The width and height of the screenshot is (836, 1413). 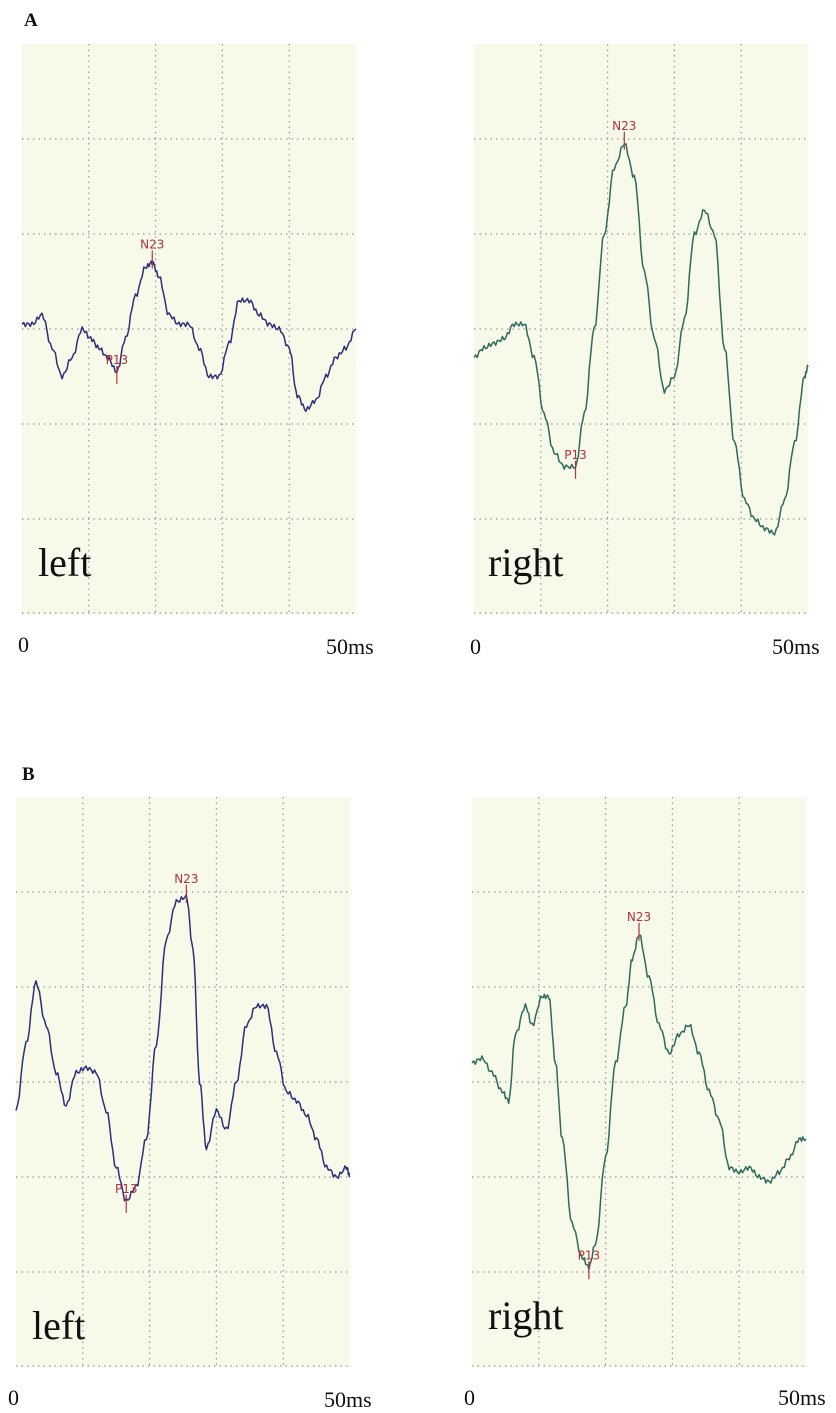 What do you see at coordinates (31, 20) in the screenshot?
I see `figure-section-label-a: A` at bounding box center [31, 20].